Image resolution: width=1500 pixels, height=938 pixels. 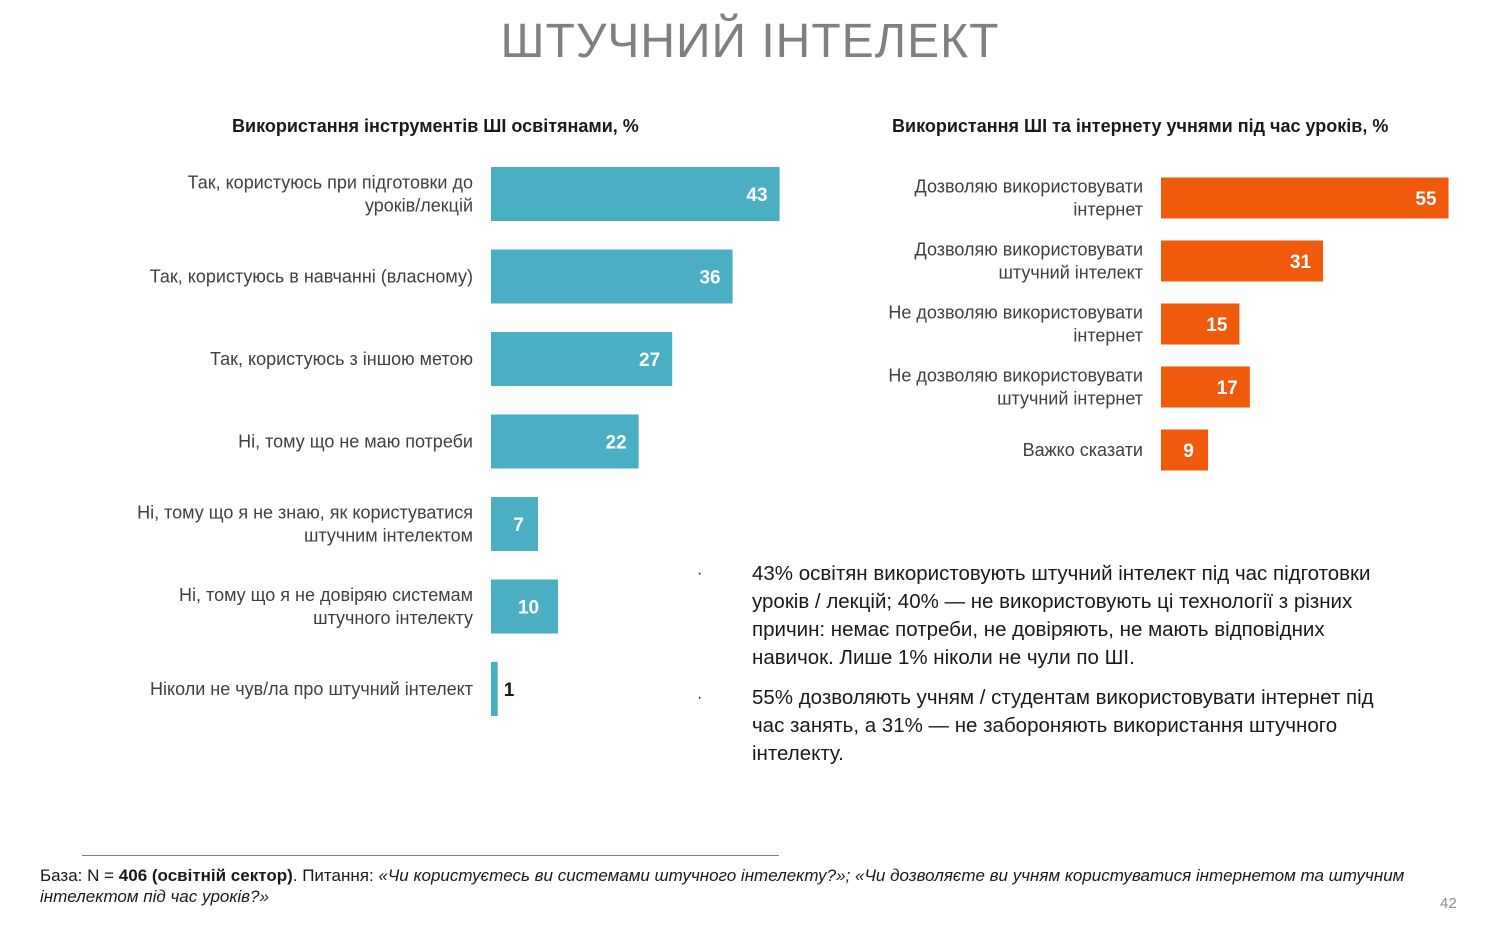 What do you see at coordinates (305, 513) in the screenshot?
I see `category-label: Ні, тому що я не знаю, як користуватися` at bounding box center [305, 513].